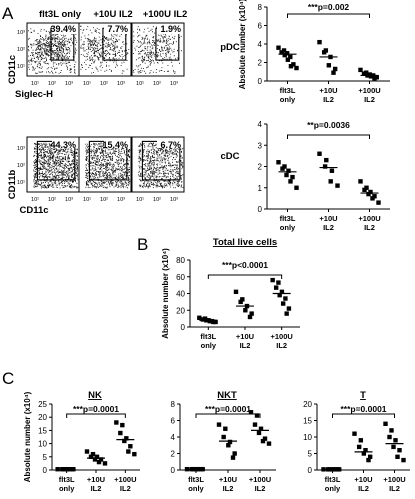 This screenshot has width=415, height=499. I want to click on chart-title: cDC, so click(229, 156).